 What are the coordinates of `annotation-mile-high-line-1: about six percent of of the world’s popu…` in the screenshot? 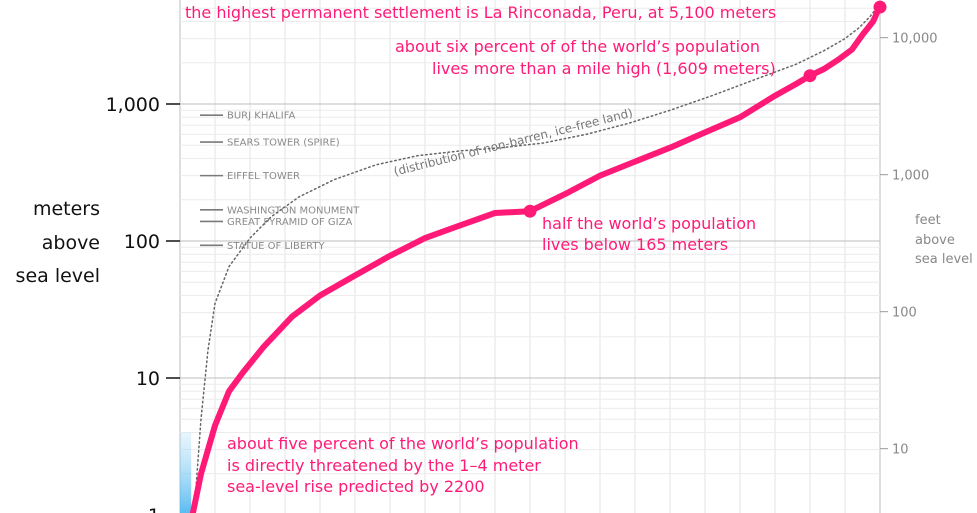 It's located at (577, 46).